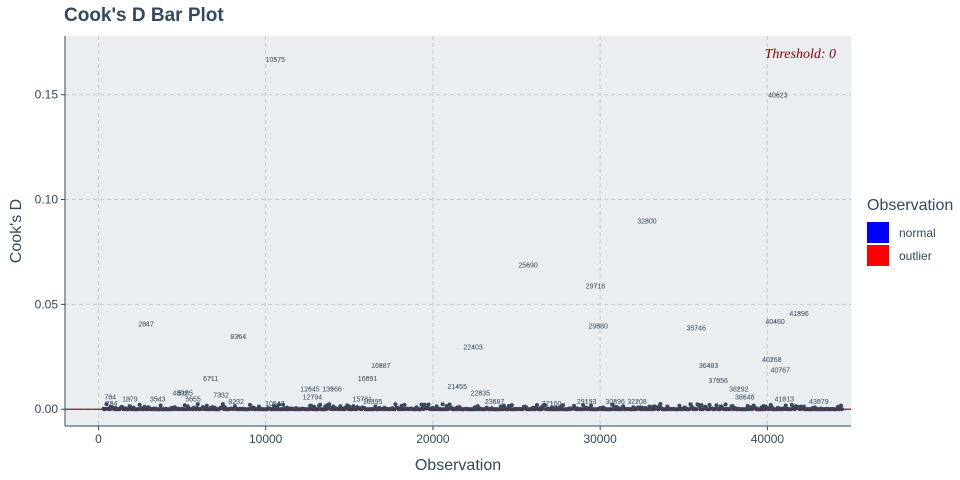 The image size is (960, 480). I want to click on point-label: 22403, so click(473, 347).